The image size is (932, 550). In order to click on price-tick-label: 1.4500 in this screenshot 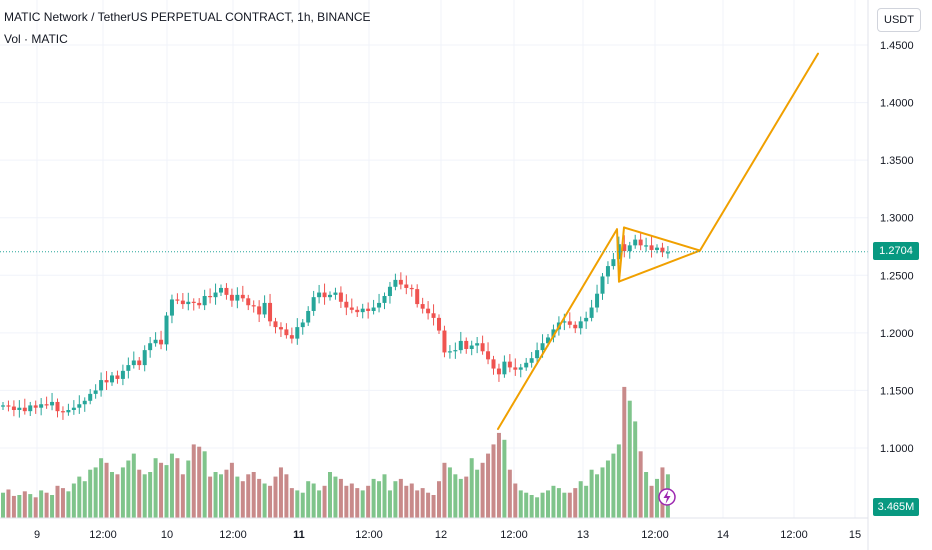, I will do `click(897, 46)`.